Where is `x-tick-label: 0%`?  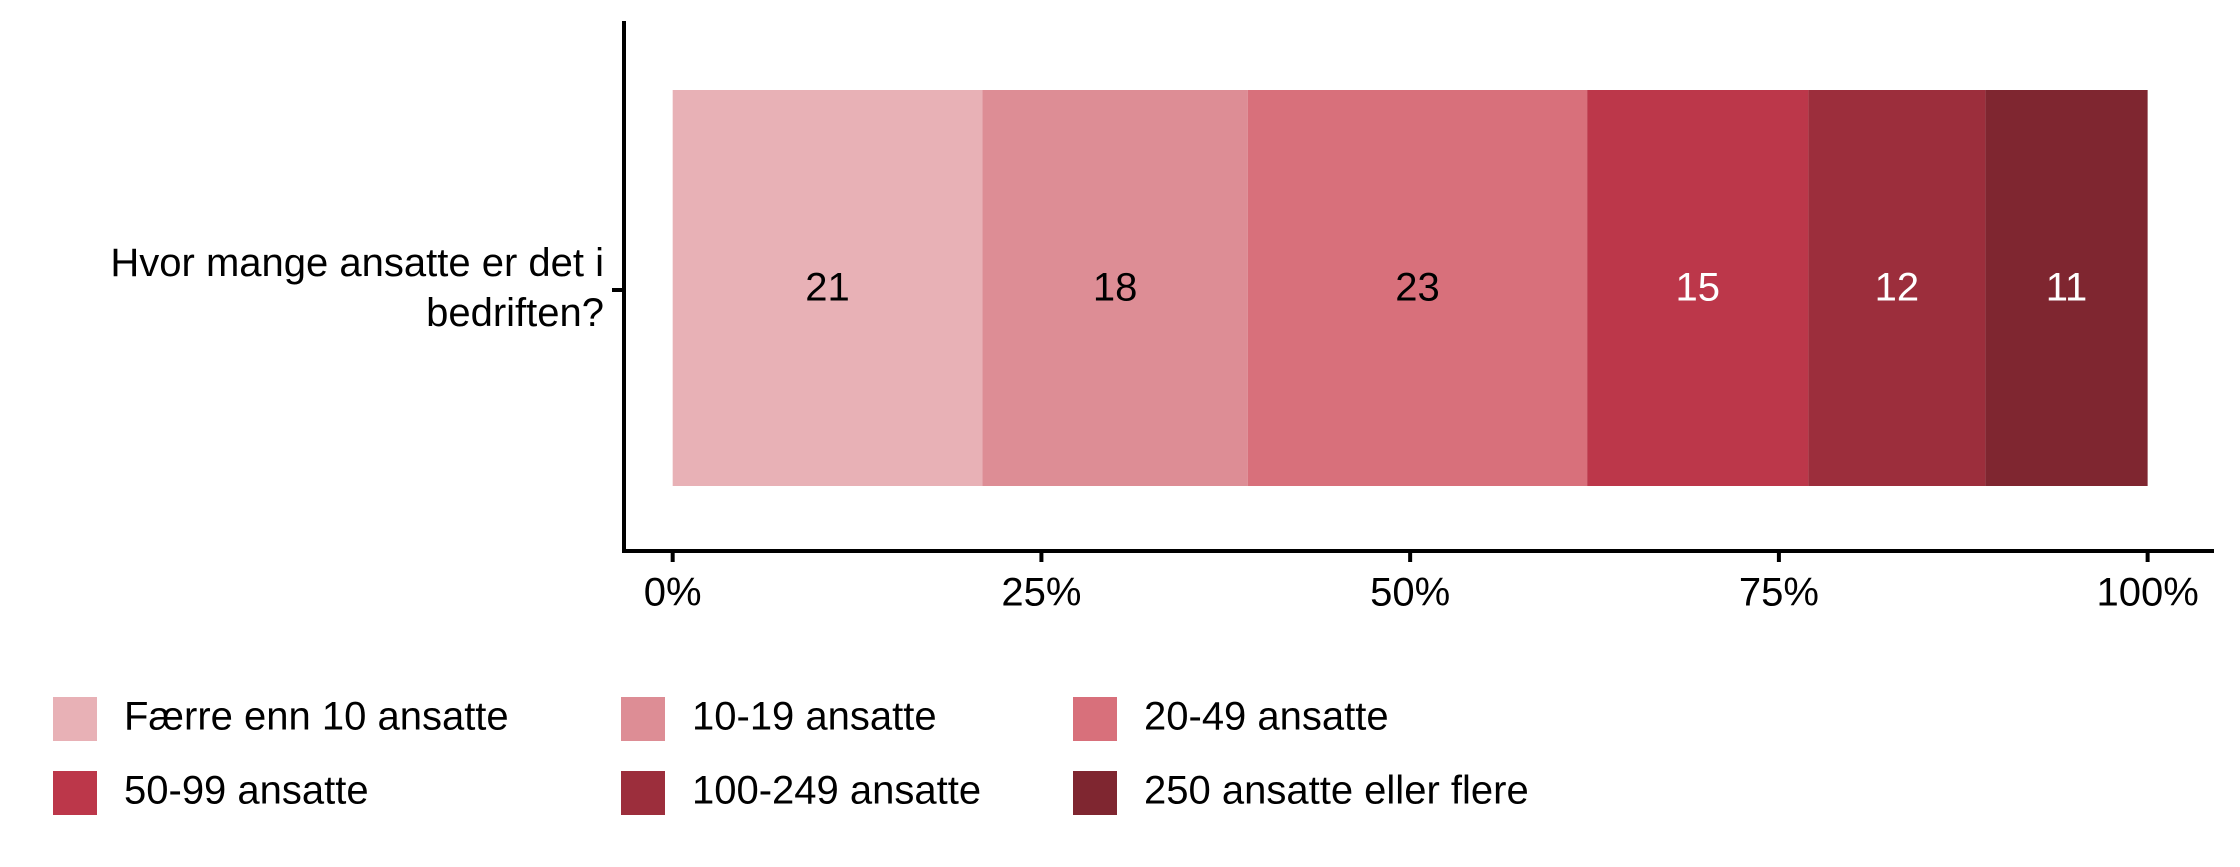
x-tick-label: 0% is located at coordinates (673, 593).